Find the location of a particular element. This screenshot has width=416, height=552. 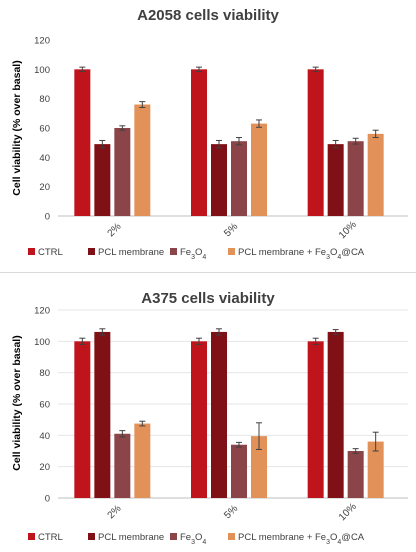

chart-title: A375 cells viability is located at coordinates (208, 298).